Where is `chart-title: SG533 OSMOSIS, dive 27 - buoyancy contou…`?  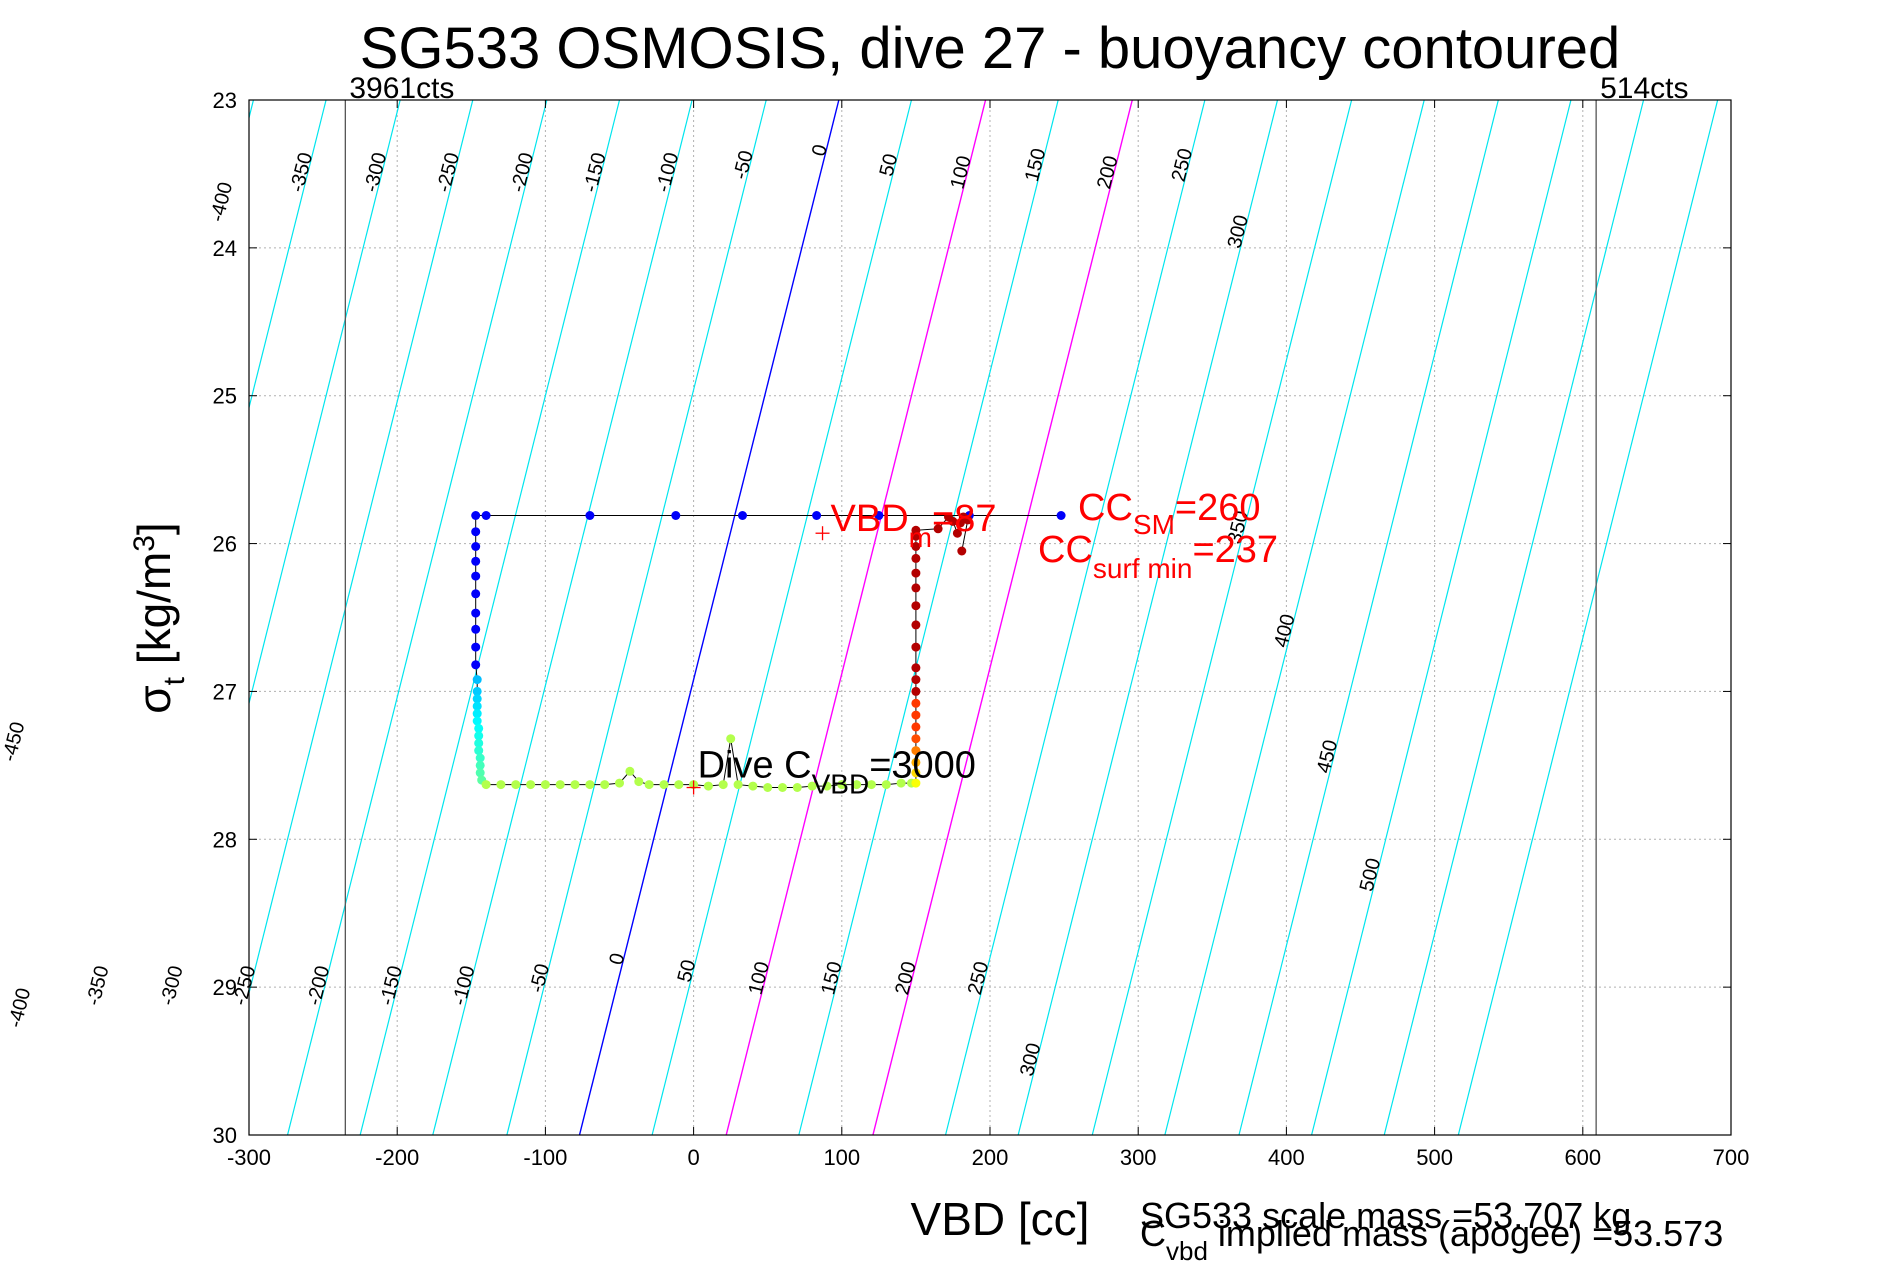
chart-title: SG533 OSMOSIS, dive 27 - buoyancy contou… is located at coordinates (990, 48).